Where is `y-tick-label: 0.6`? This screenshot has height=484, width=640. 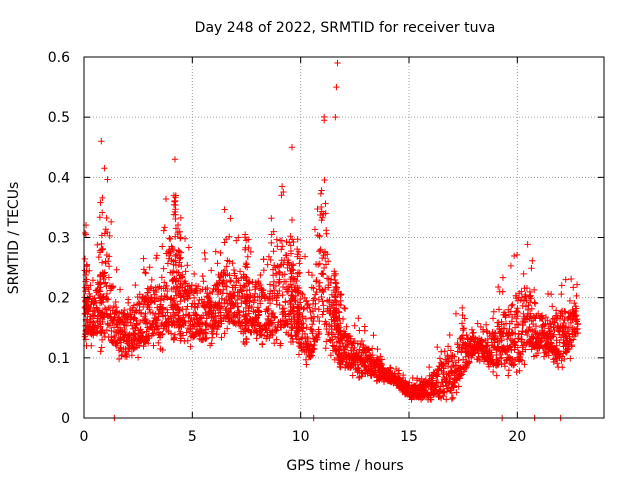 y-tick-label: 0.6 is located at coordinates (59, 58).